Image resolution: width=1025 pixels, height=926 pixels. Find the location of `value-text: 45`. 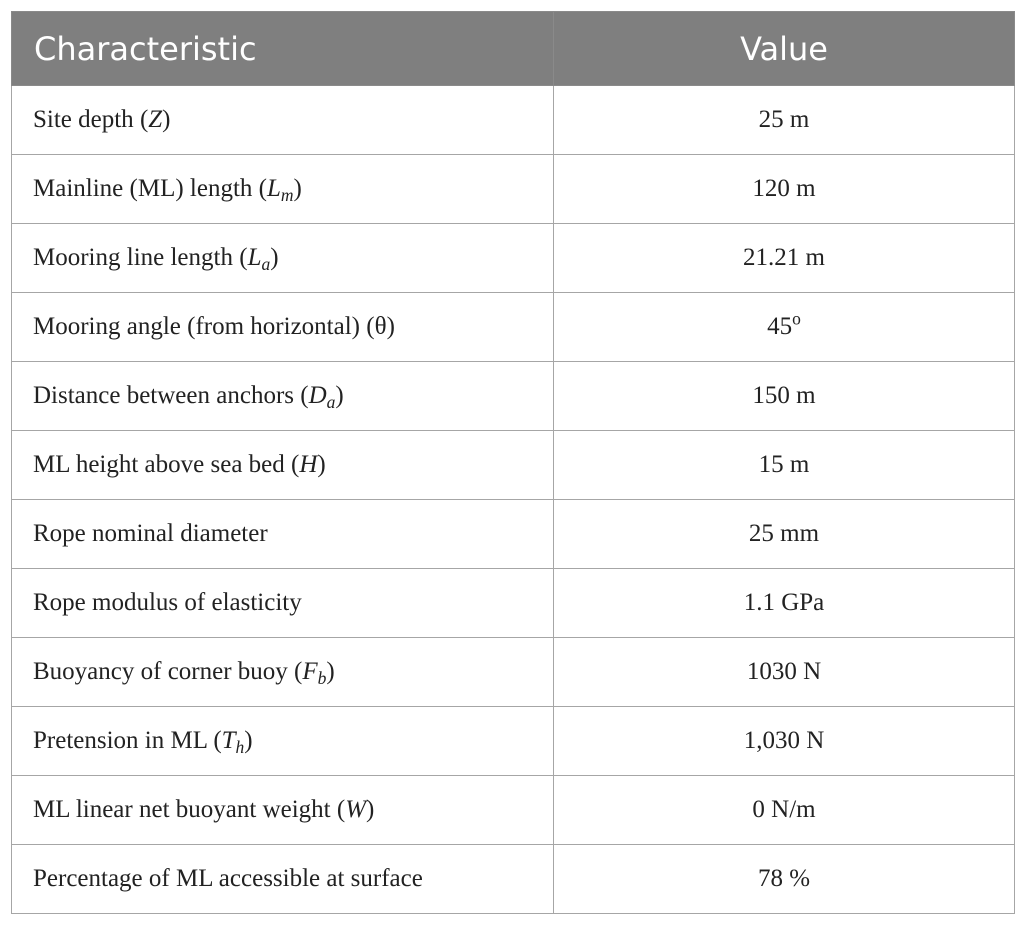

value-text: 45 is located at coordinates (780, 326).